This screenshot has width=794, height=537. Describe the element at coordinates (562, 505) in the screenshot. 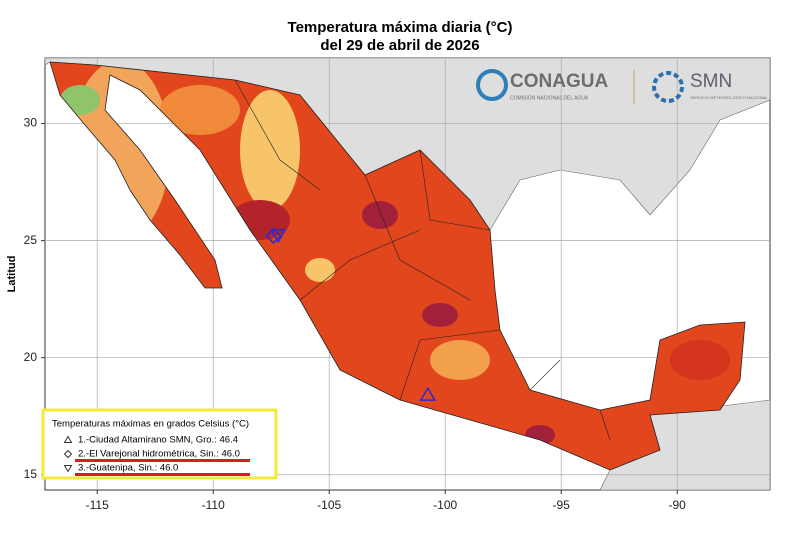

I see `x-tick-label: -95` at that location.